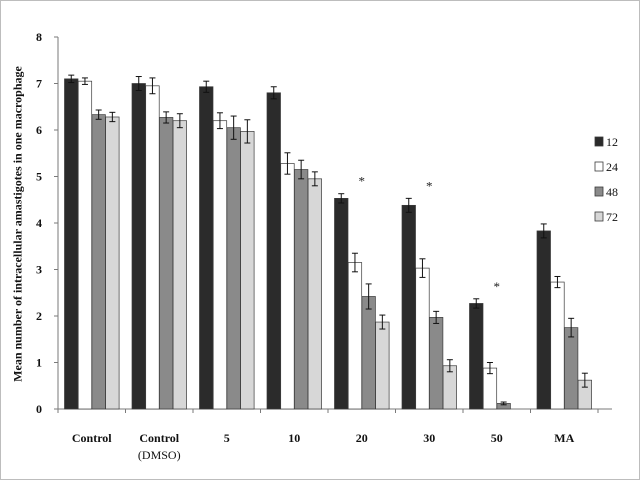 The image size is (640, 480). I want to click on legend: 12 24 48 72, so click(606, 179).